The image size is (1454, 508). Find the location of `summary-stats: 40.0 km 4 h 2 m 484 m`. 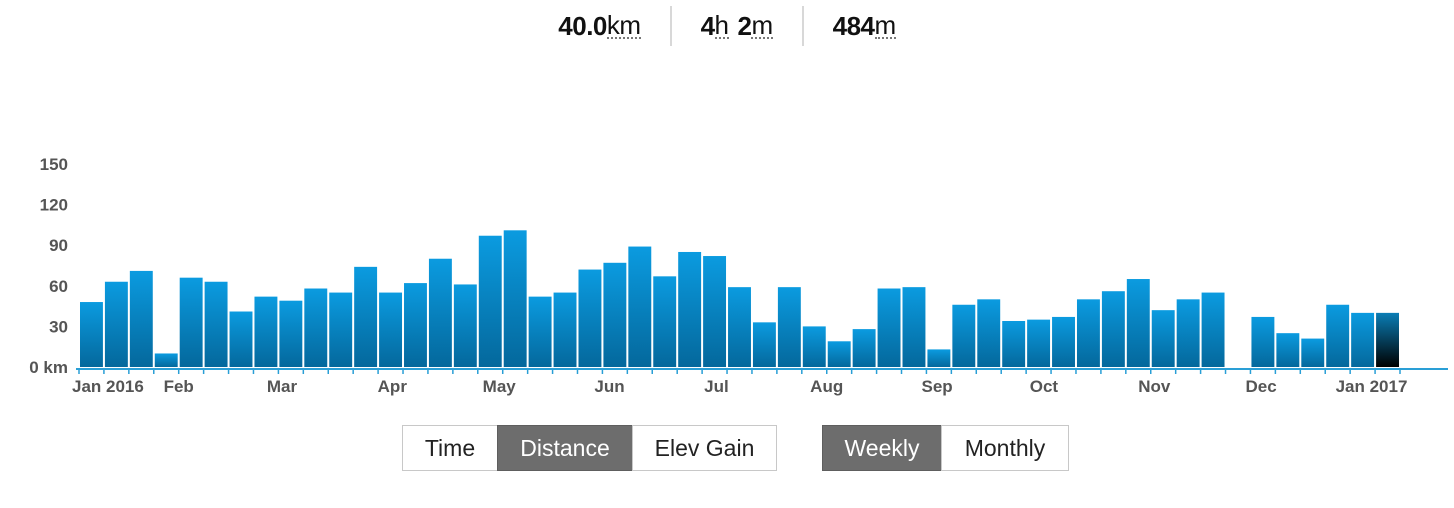

summary-stats: 40.0 km 4 h 2 m 484 m is located at coordinates (727, 26).